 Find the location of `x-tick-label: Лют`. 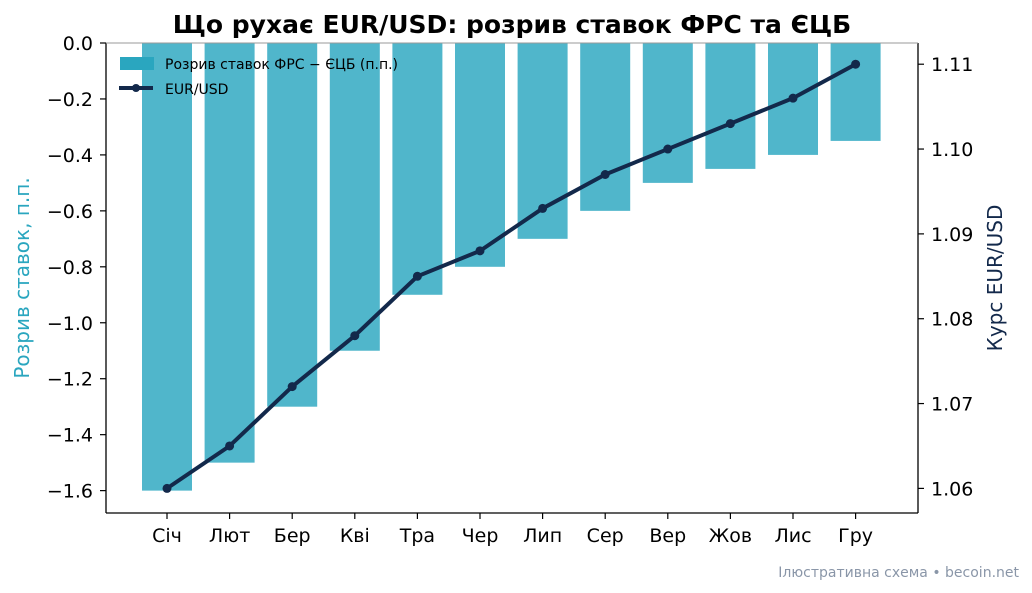

x-tick-label: Лют is located at coordinates (229, 536).